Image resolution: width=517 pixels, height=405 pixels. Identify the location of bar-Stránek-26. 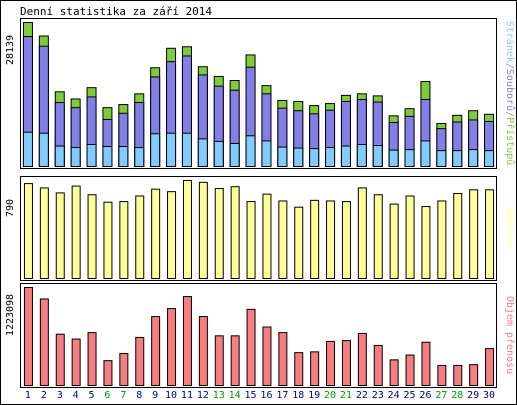
(425, 153).